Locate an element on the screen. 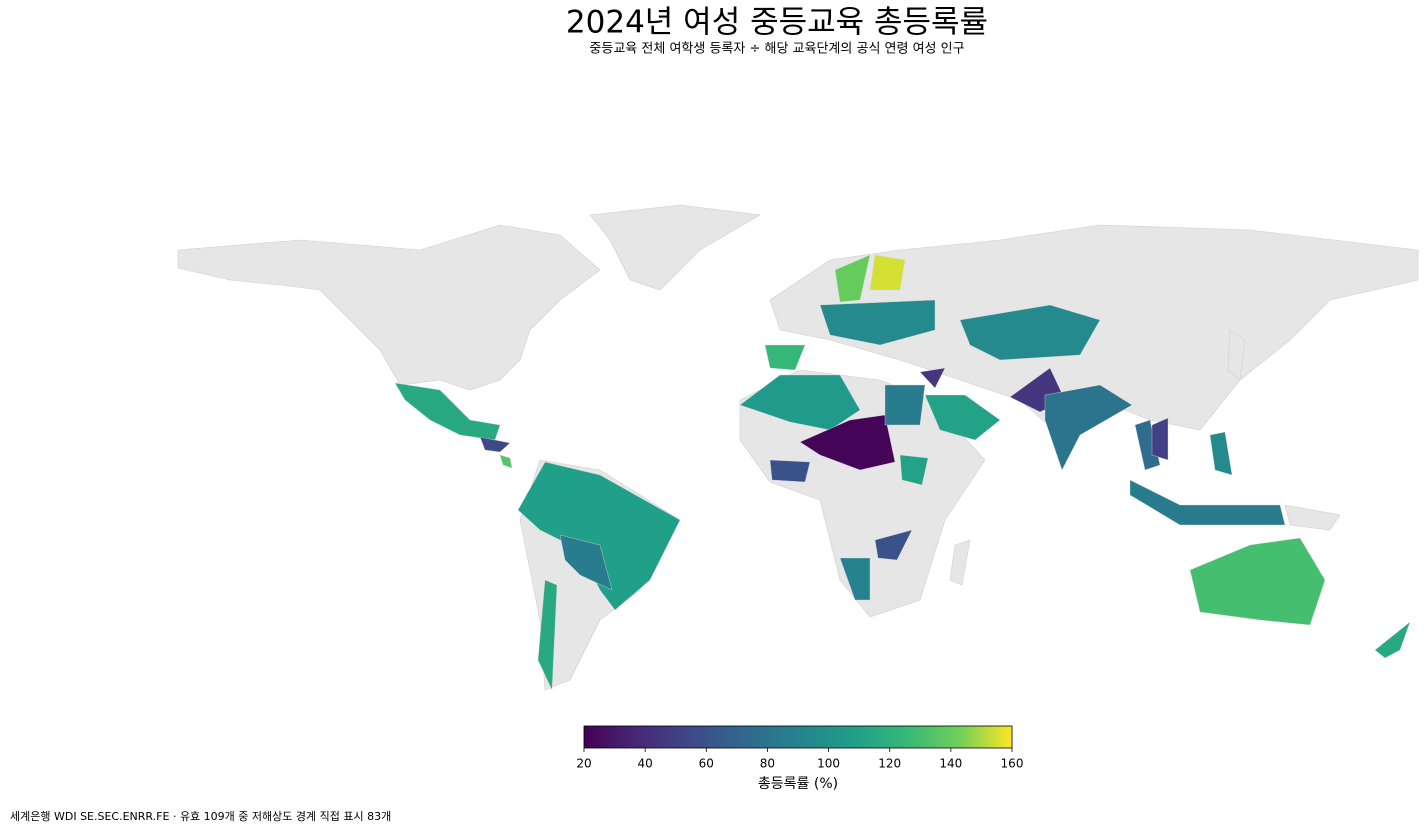  colorbar-tick-label: 100 is located at coordinates (828, 764).